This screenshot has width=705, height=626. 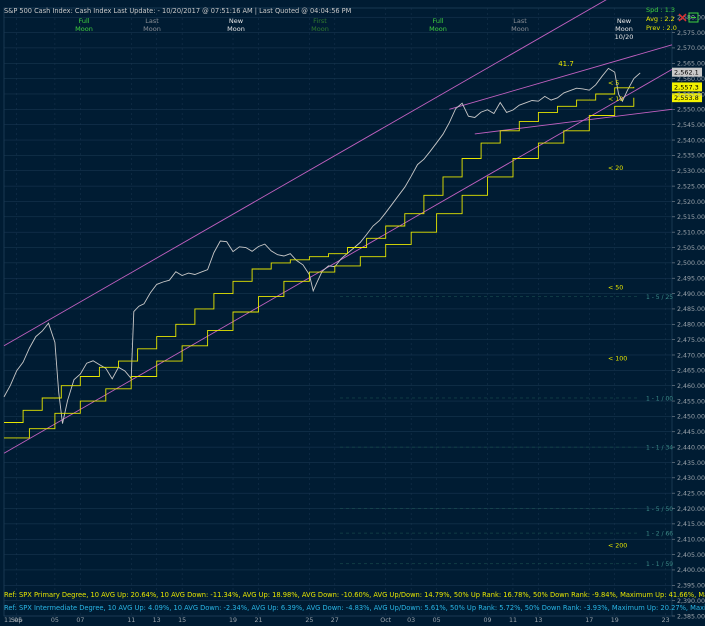 I want to click on price-tag-label: 2,553.8, so click(x=686, y=98).